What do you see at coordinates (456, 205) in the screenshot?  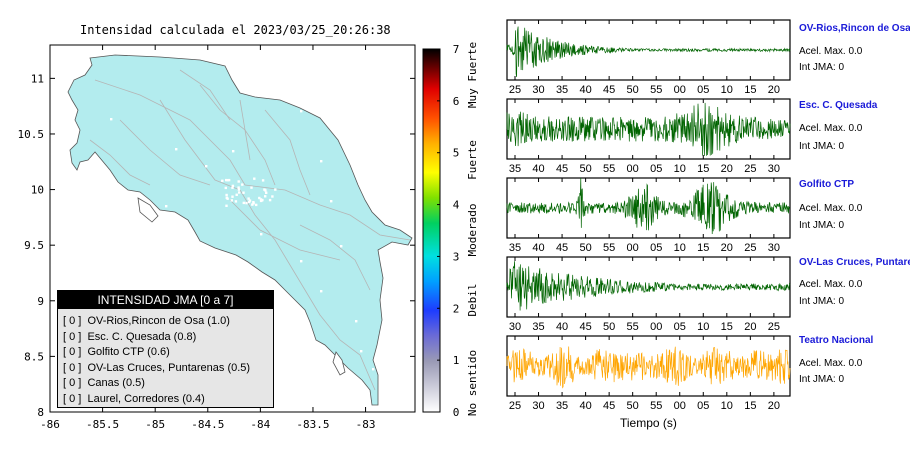 I see `colorbar-tick-label: 4` at bounding box center [456, 205].